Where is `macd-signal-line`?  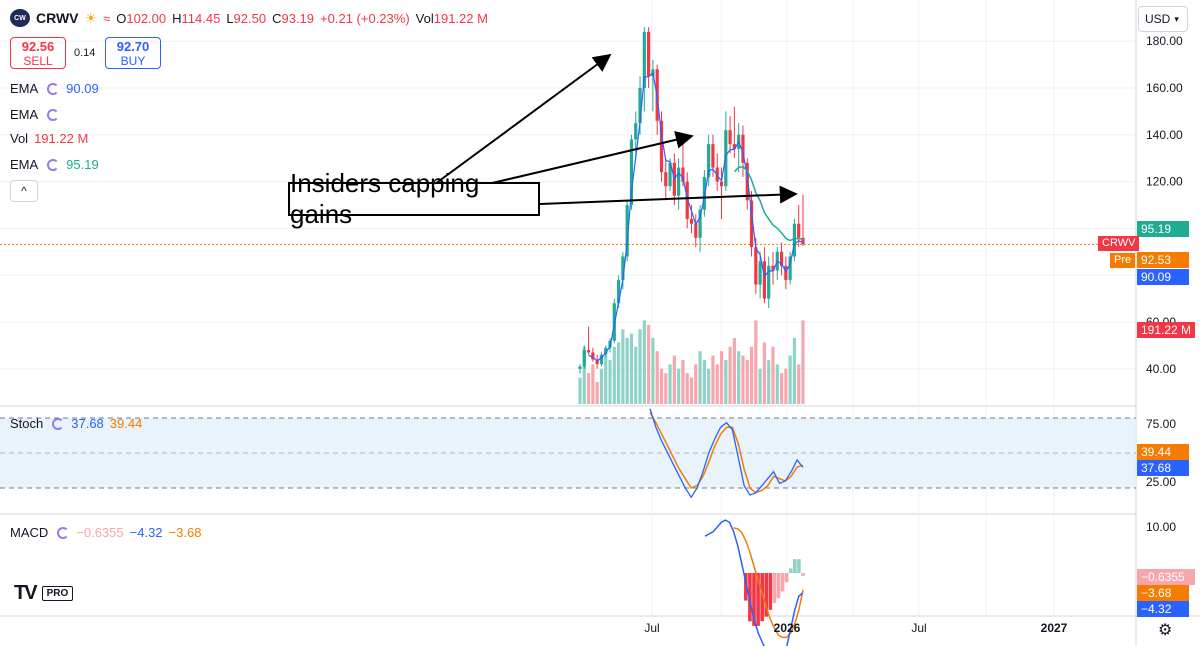
macd-signal-line is located at coordinates (768, 583).